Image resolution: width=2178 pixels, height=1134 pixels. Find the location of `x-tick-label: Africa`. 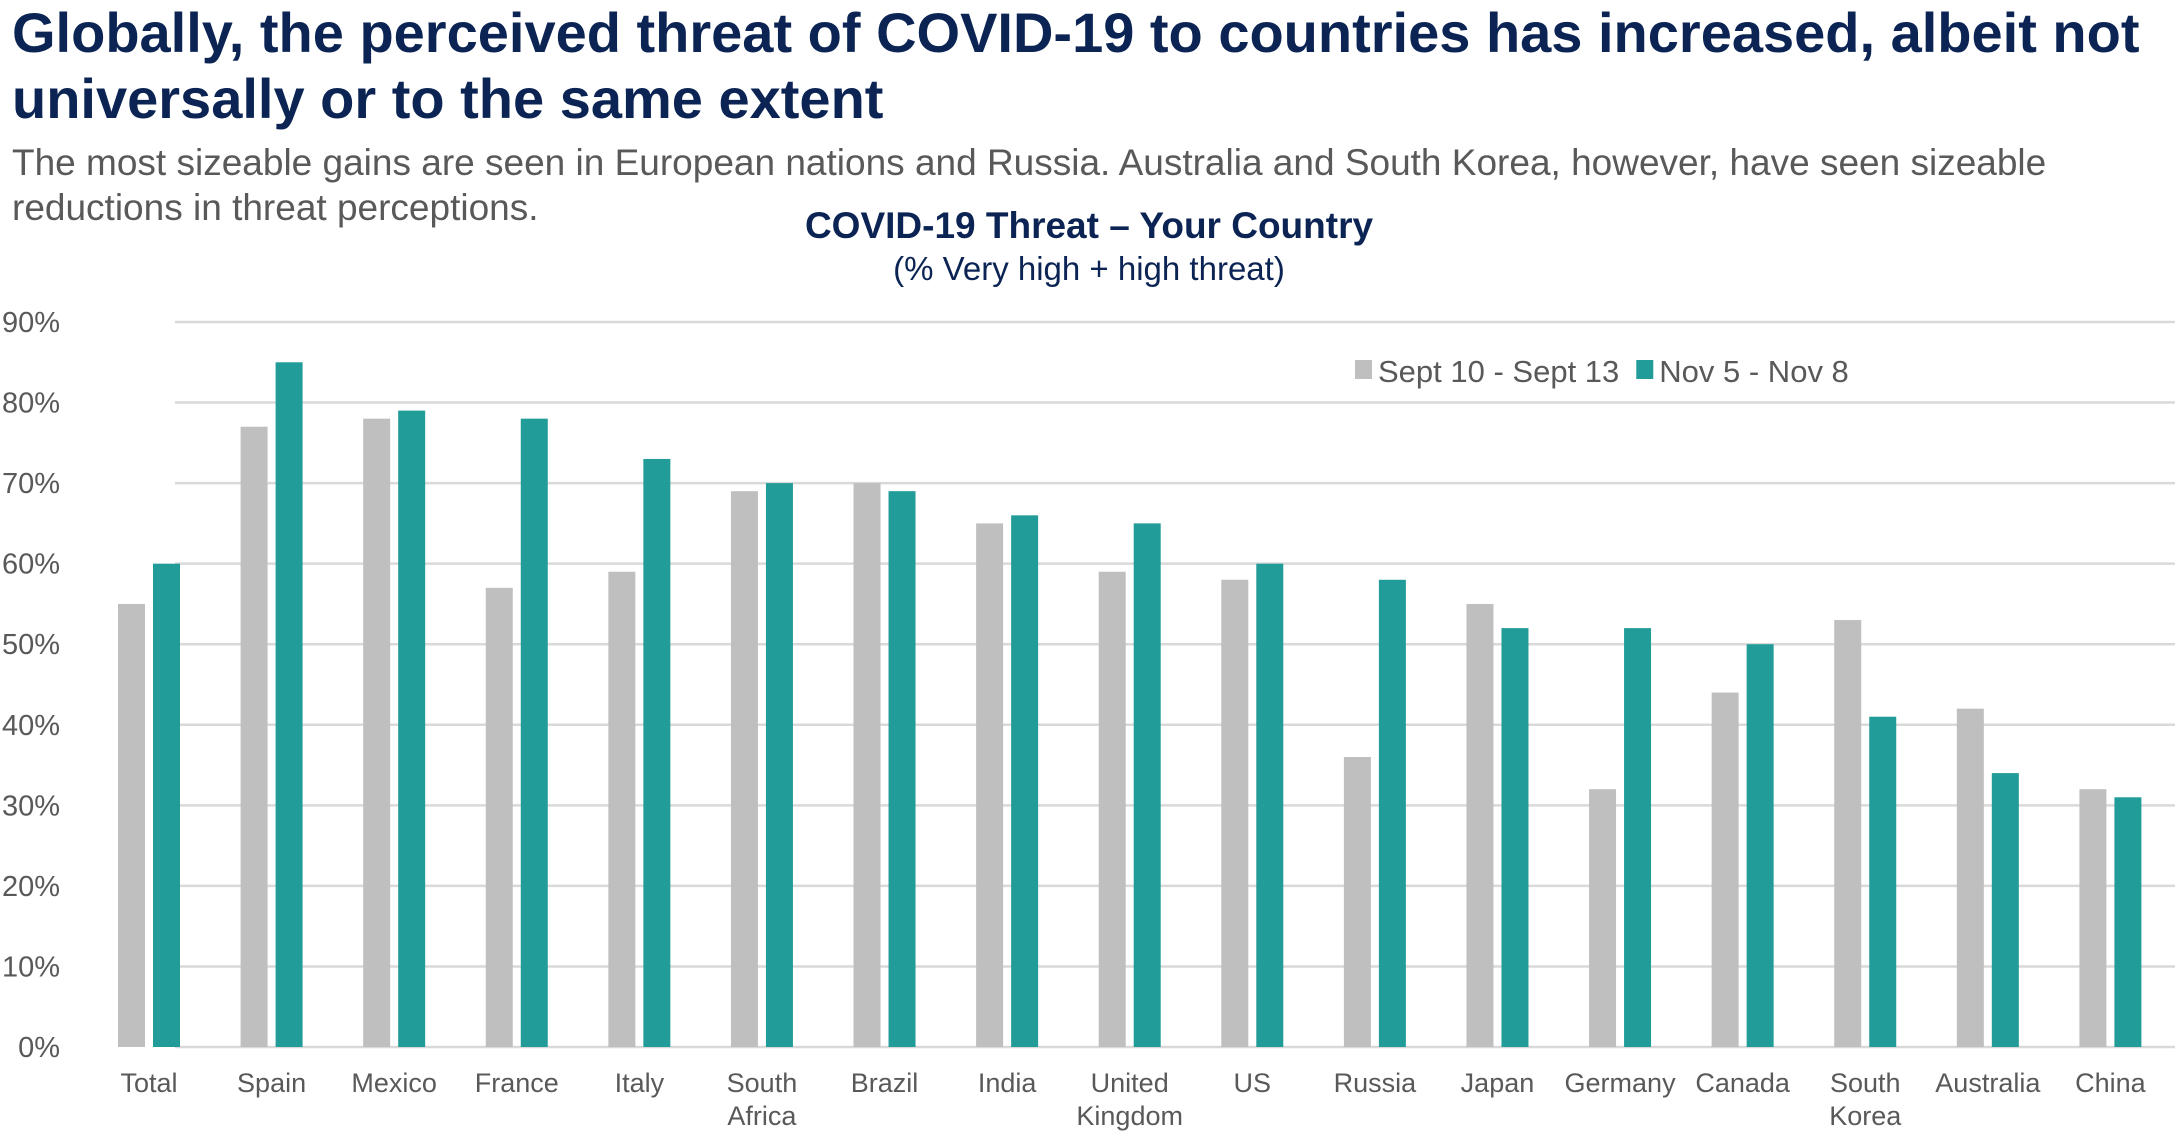

x-tick-label: Africa is located at coordinates (762, 1116).